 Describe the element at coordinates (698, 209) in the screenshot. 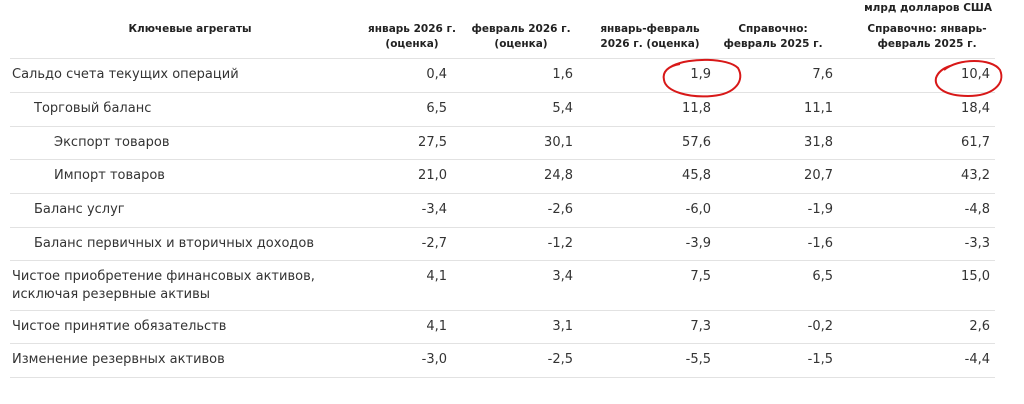

I see `cell-value: -6,0` at that location.